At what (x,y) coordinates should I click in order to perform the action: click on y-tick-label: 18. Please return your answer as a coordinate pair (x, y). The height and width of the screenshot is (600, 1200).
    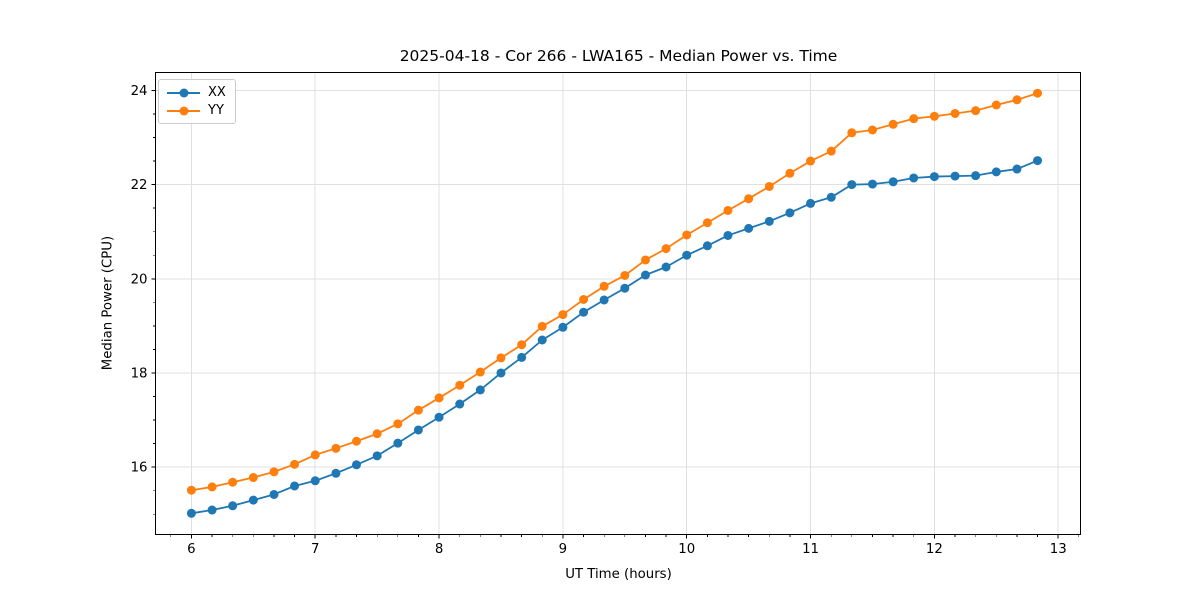
    Looking at the image, I should click on (139, 373).